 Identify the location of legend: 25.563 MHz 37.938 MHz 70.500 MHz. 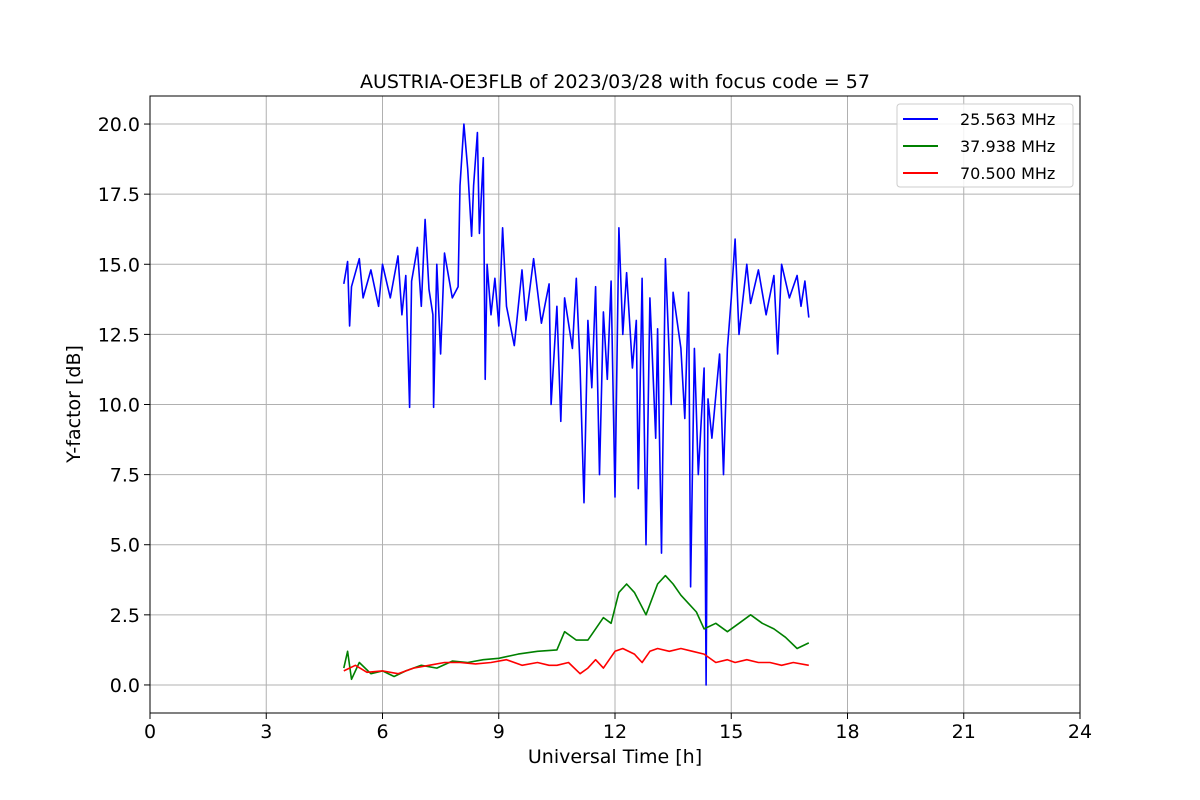
(985, 145).